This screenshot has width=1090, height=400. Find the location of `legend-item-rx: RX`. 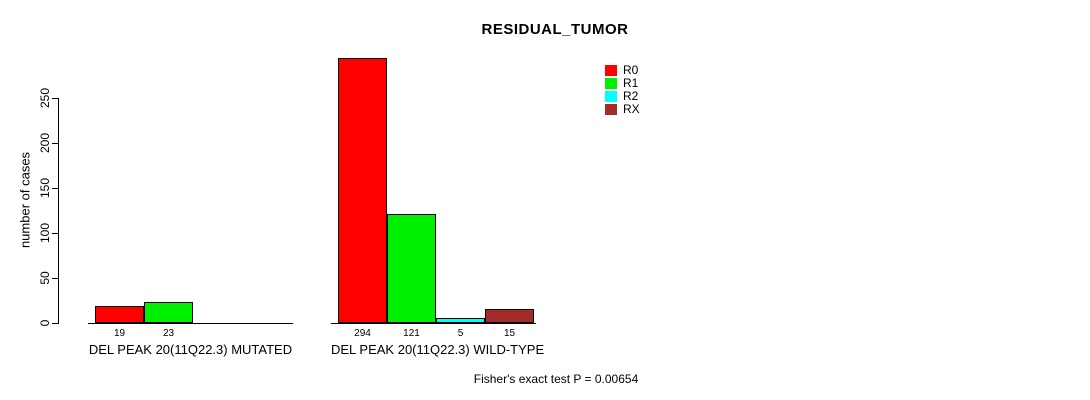

legend-item-rx: RX is located at coordinates (622, 109).